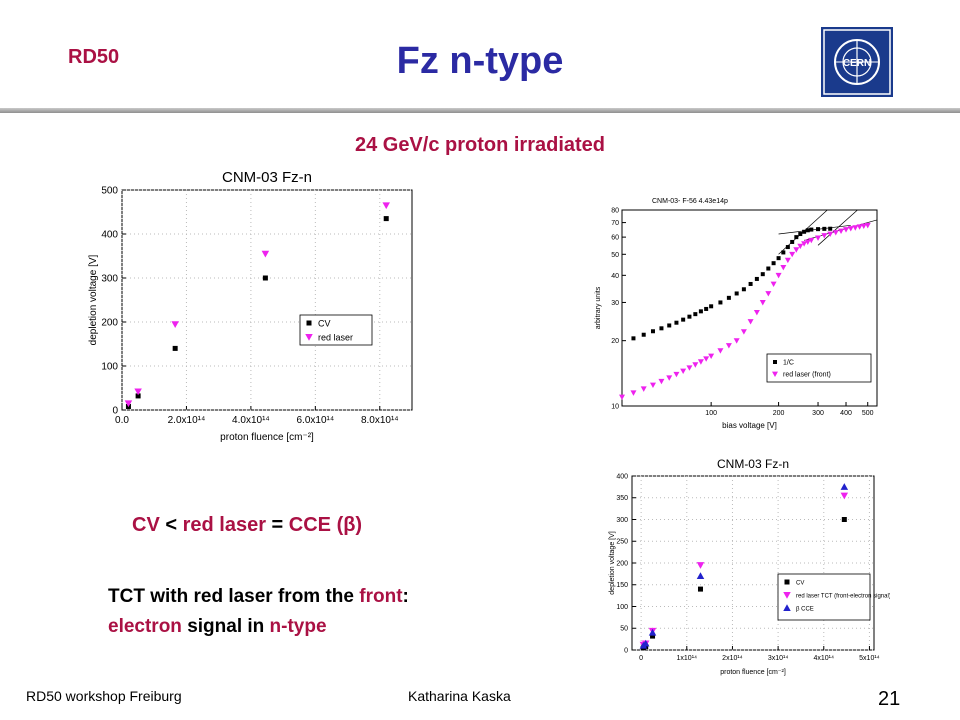 The width and height of the screenshot is (960, 720). Describe the element at coordinates (325, 525) in the screenshot. I see `cce-term: CCE (β)` at that location.